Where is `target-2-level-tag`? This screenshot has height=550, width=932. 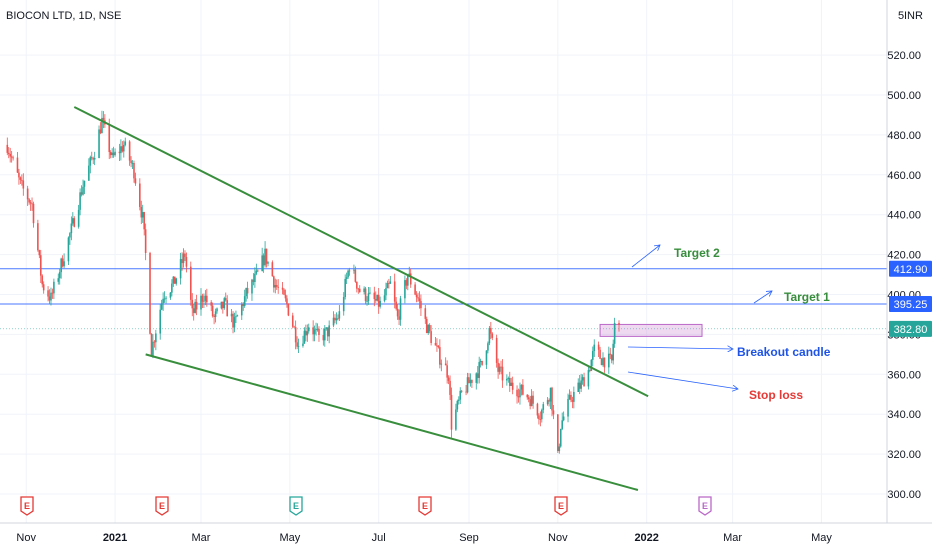
target-2-level-tag is located at coordinates (910, 268).